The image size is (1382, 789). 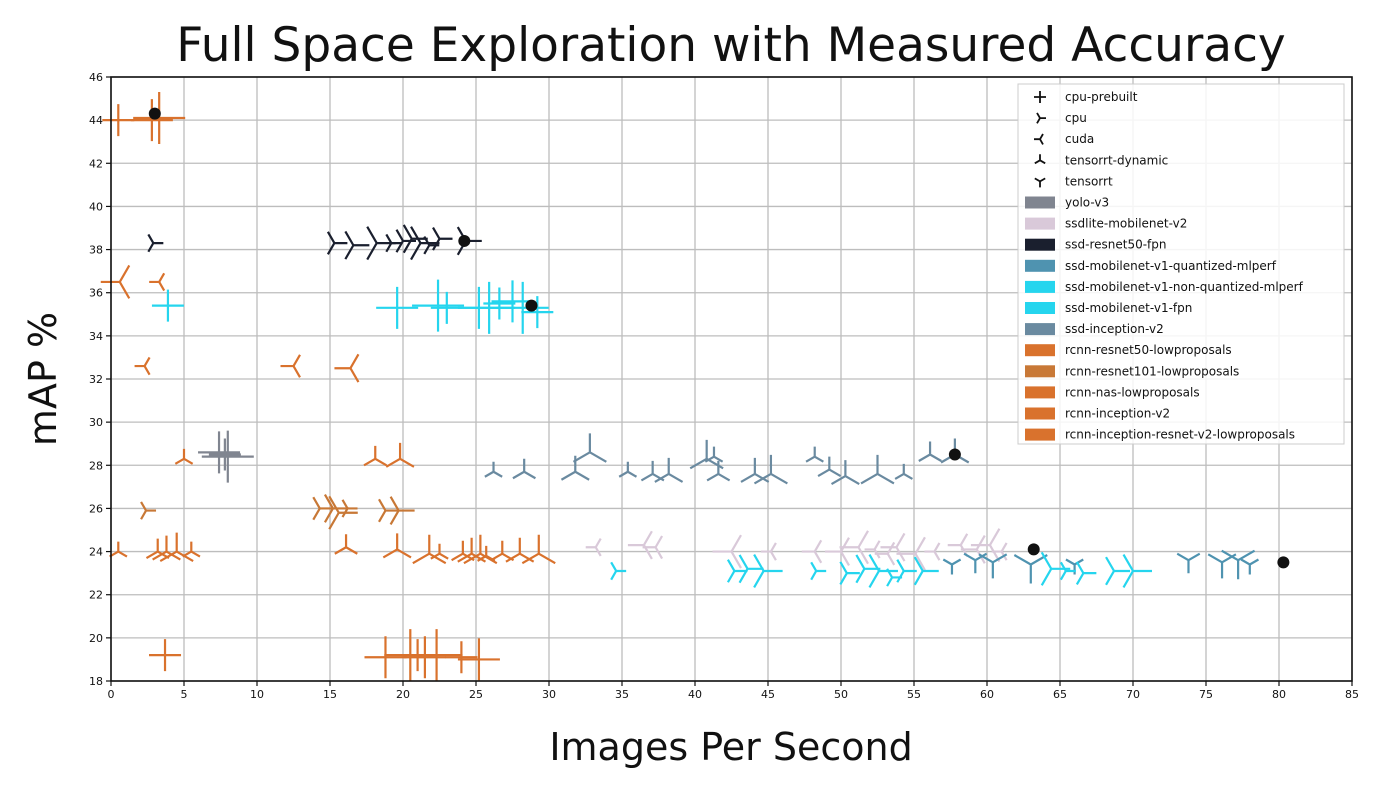 What do you see at coordinates (987, 694) in the screenshot?
I see `x-tick-label: 60` at bounding box center [987, 694].